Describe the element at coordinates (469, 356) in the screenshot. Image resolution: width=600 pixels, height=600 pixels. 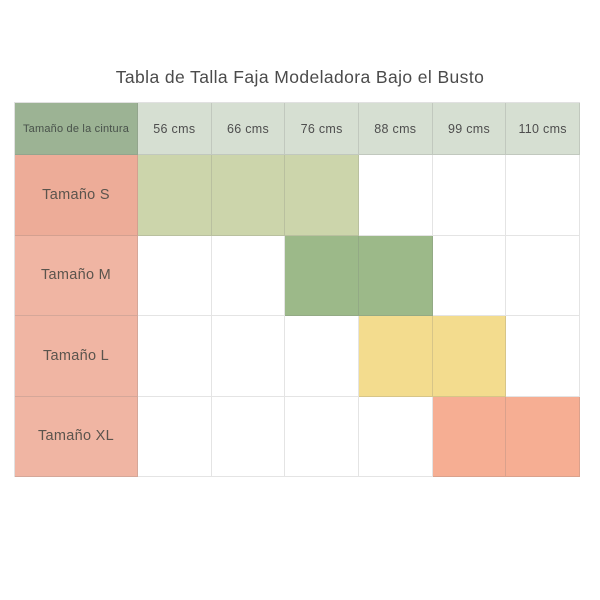
I see `cell-l-99cms` at that location.